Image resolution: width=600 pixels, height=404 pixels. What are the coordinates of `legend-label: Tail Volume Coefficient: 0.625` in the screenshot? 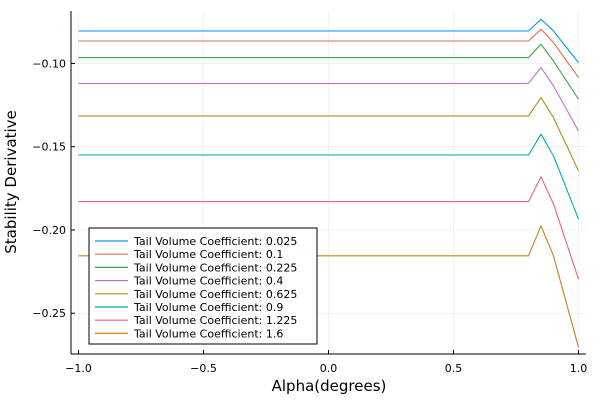 It's located at (215, 294).